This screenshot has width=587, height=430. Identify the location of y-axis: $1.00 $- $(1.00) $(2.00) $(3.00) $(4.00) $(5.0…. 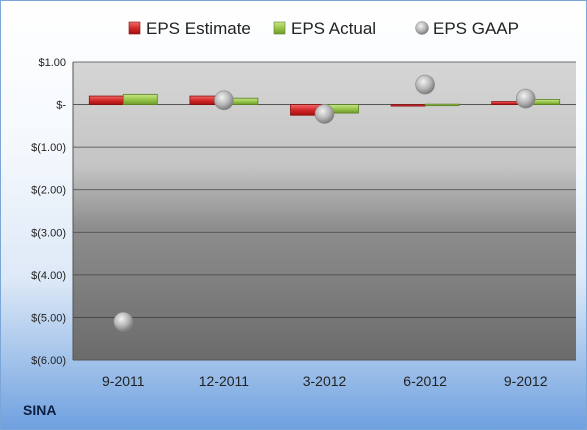
(48, 212).